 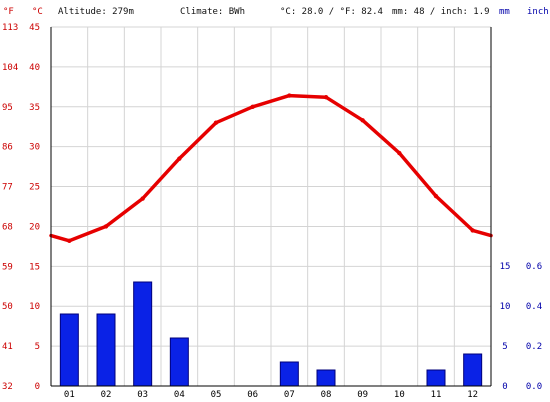 I want to click on x-tick-label-06: 06, so click(x=252, y=395).